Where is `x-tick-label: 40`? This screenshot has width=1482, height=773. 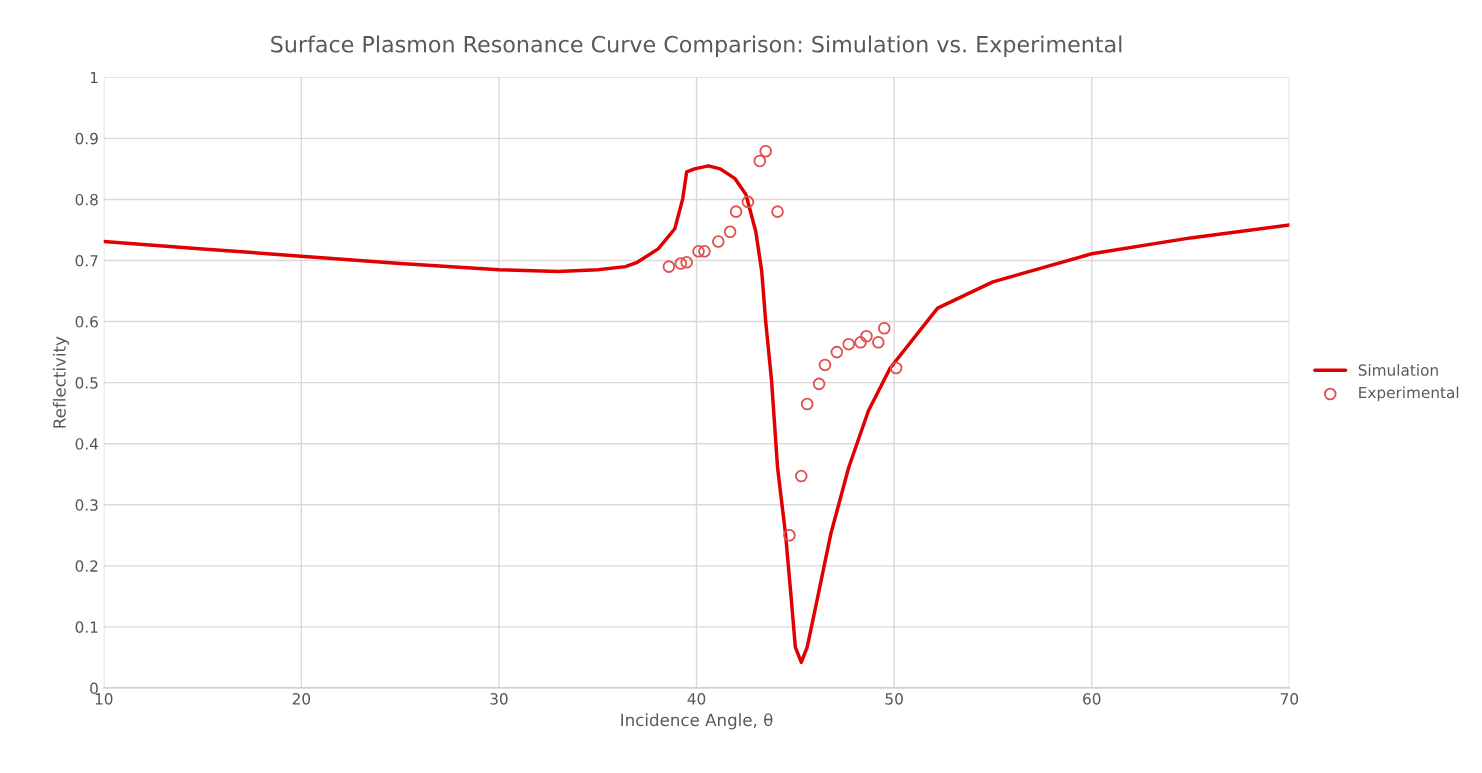 x-tick-label: 40 is located at coordinates (696, 699).